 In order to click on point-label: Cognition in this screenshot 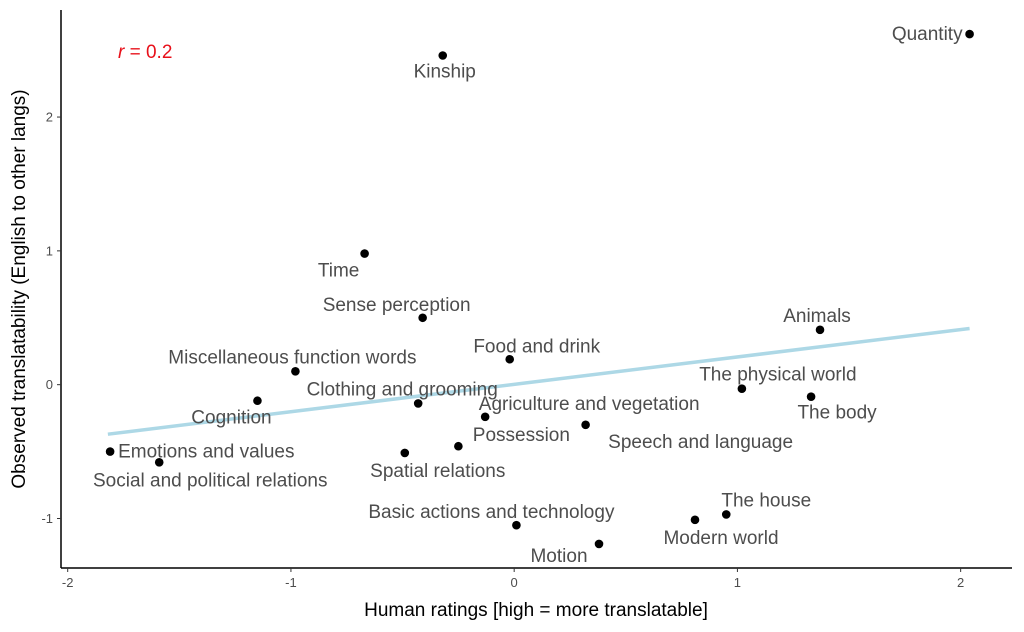, I will do `click(231, 418)`.